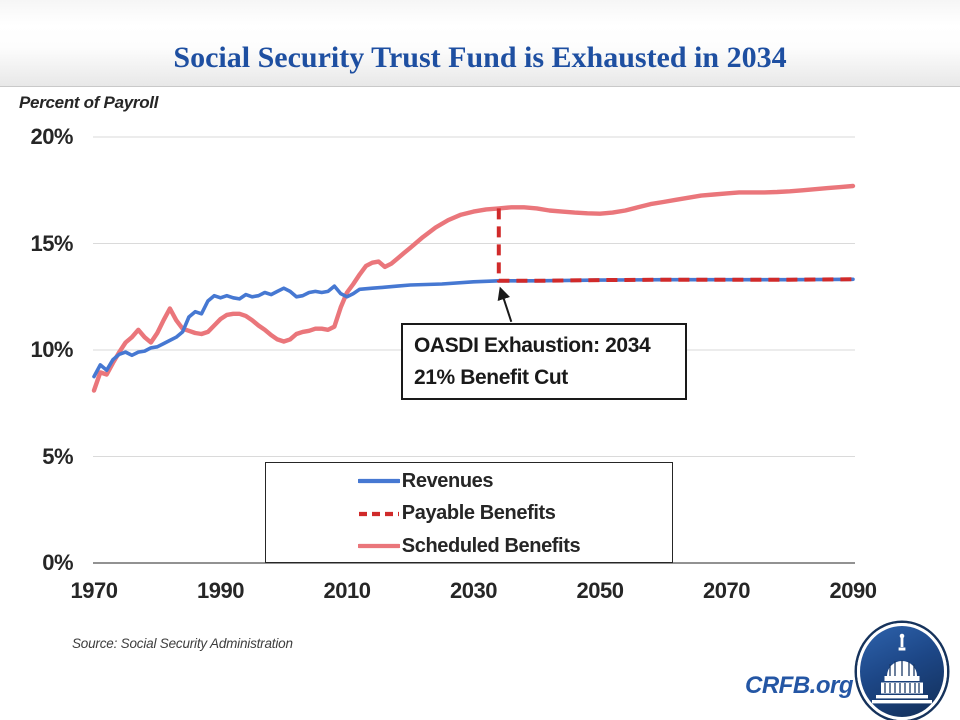  I want to click on legend-label: Scheduled Benefits, so click(491, 545).